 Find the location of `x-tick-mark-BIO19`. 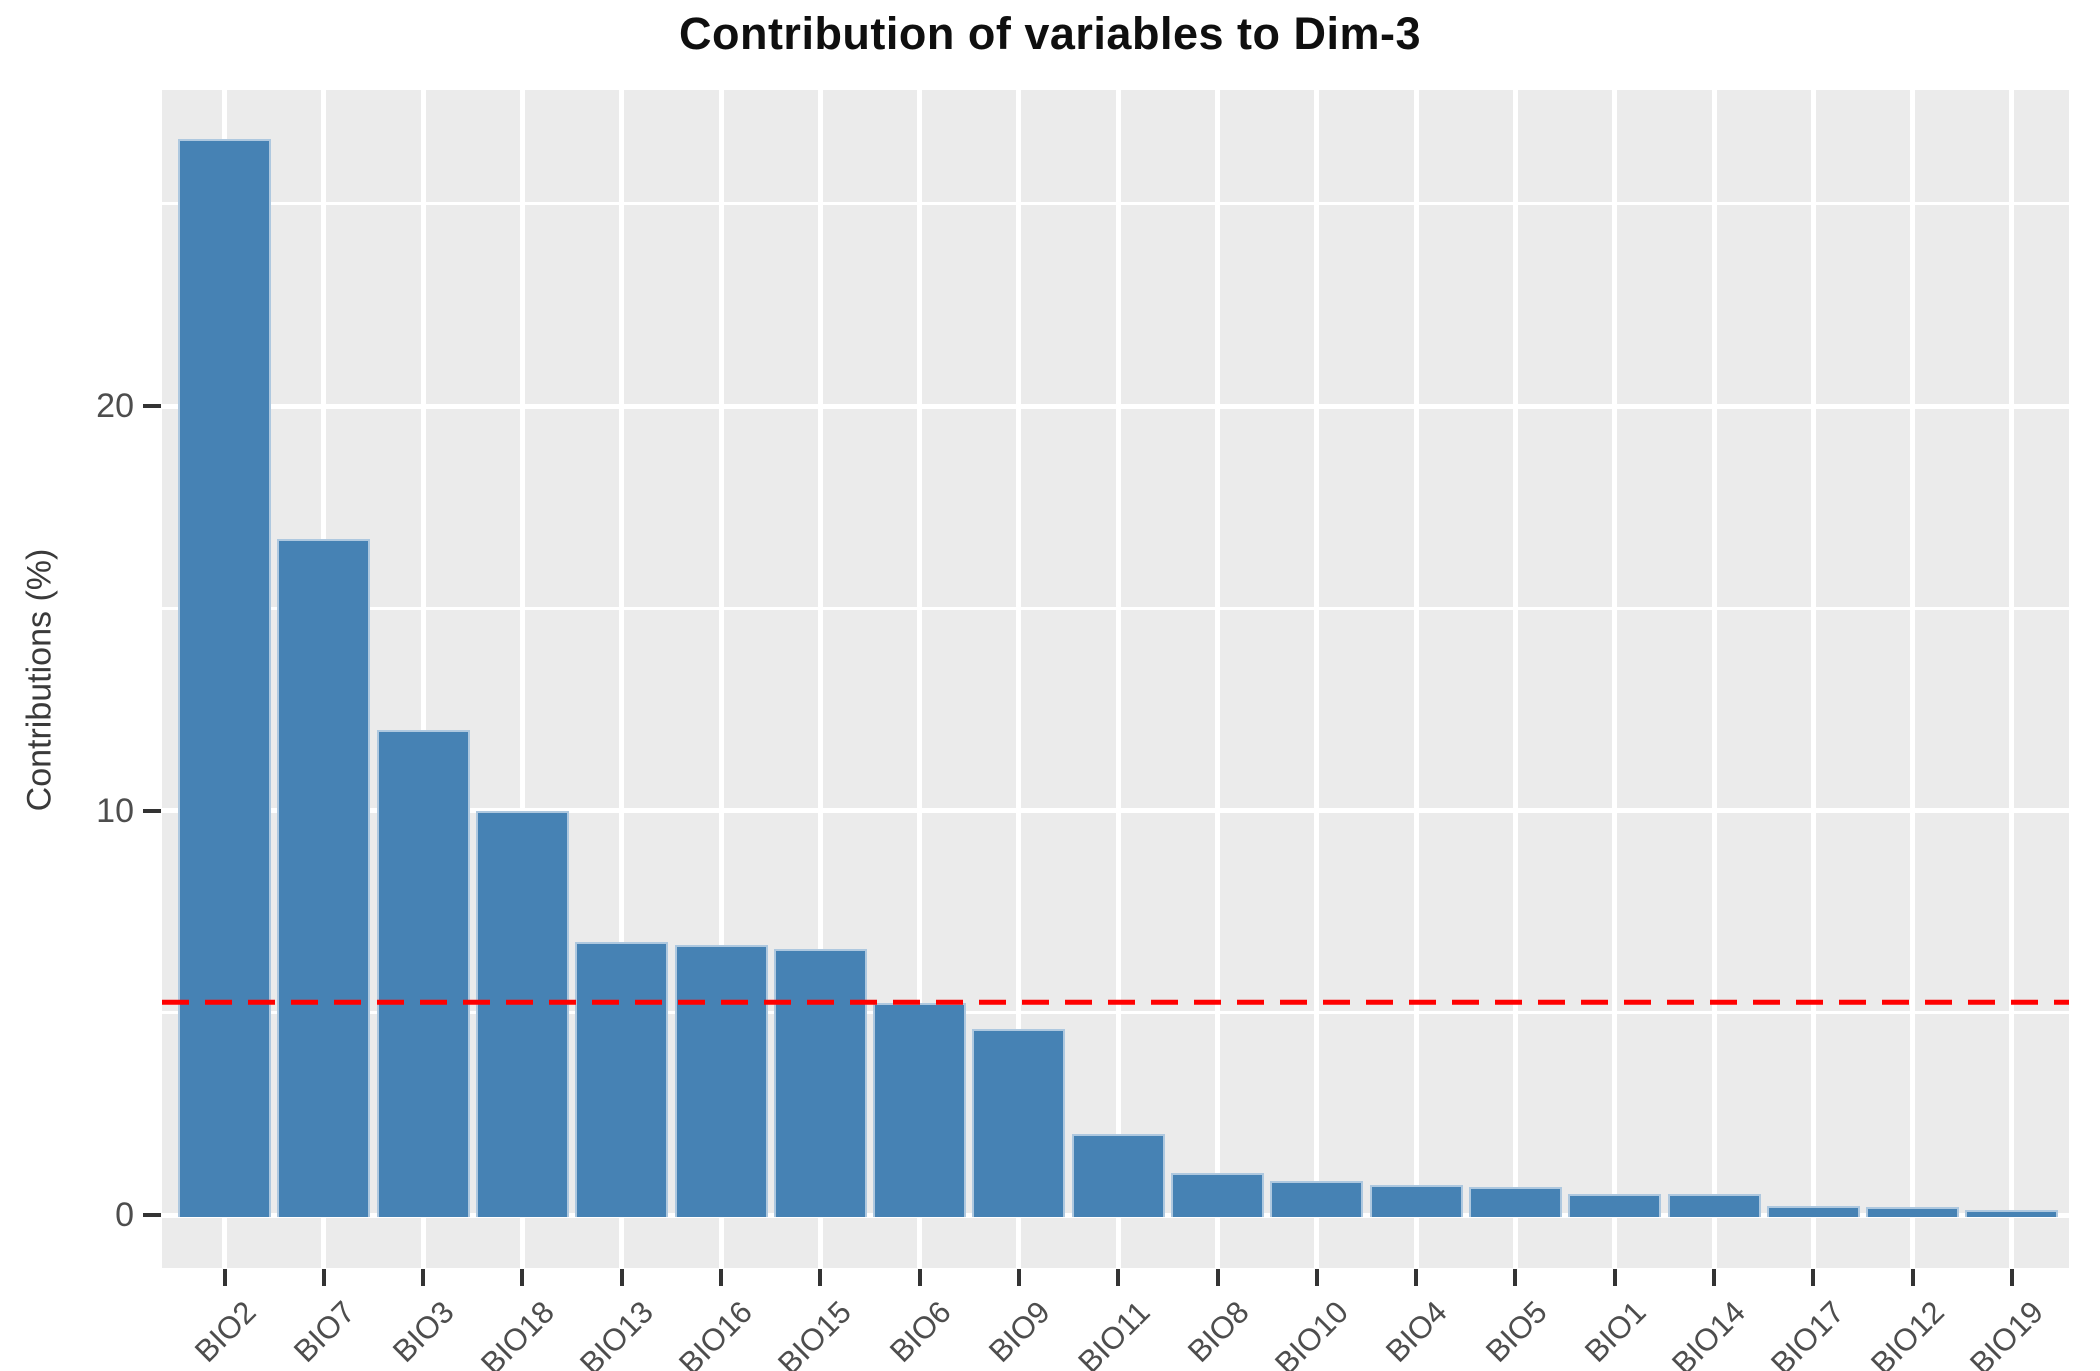

x-tick-mark-BIO19 is located at coordinates (2011, 1277).